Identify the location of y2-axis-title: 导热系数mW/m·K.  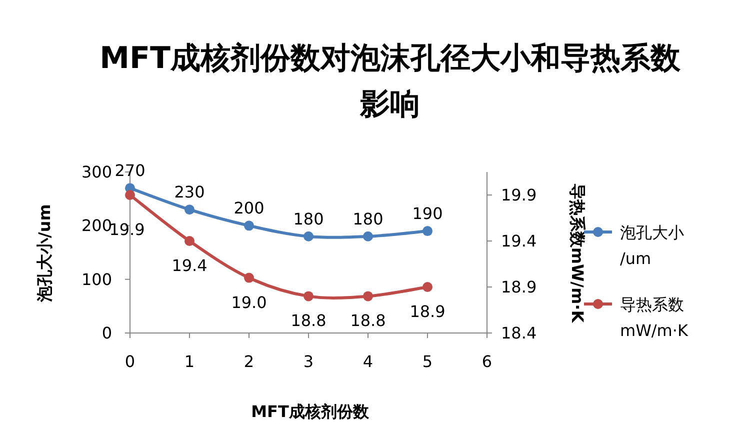
(577, 253).